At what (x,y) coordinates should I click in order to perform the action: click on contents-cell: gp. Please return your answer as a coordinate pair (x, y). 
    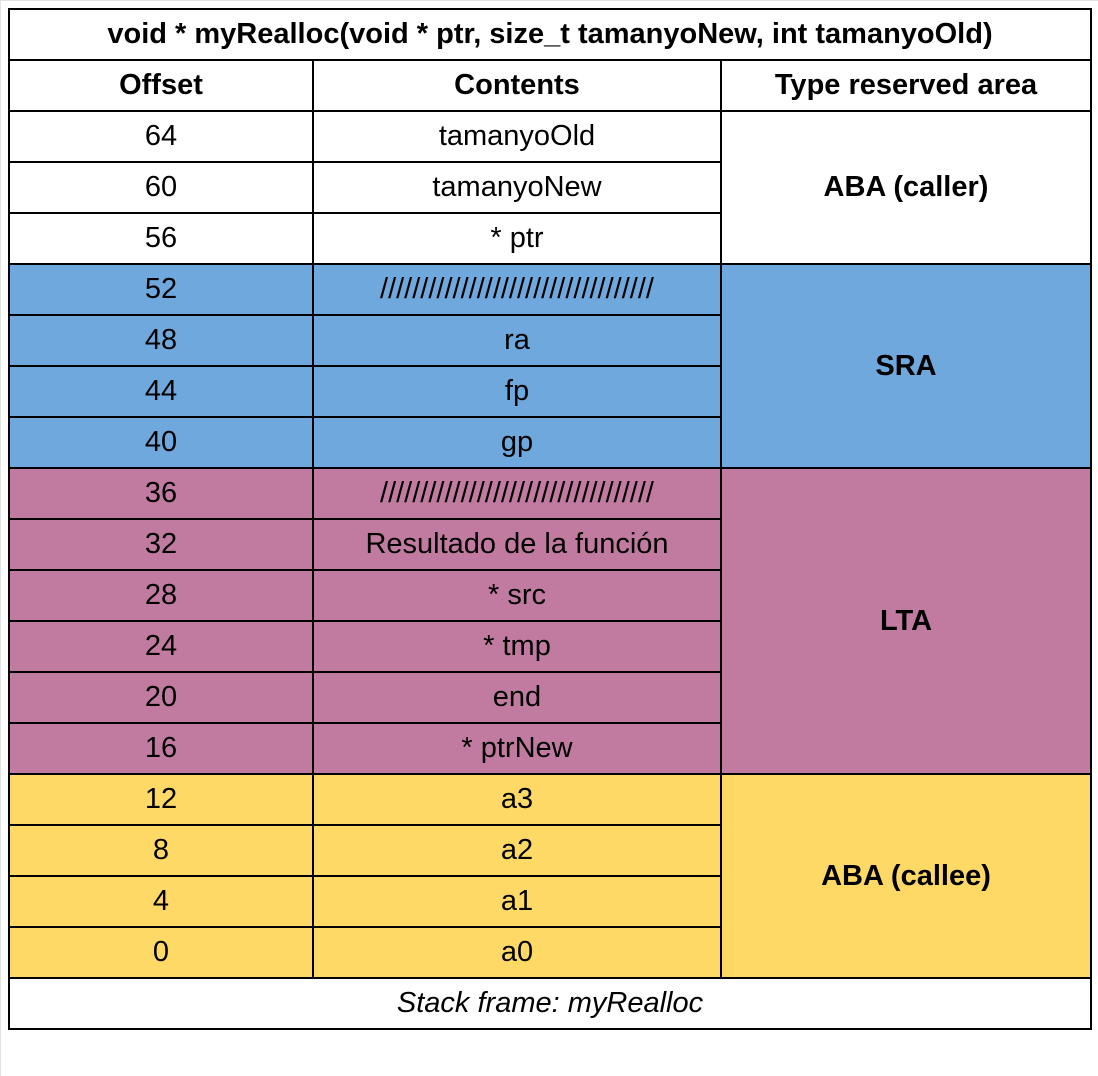
    Looking at the image, I should click on (517, 442).